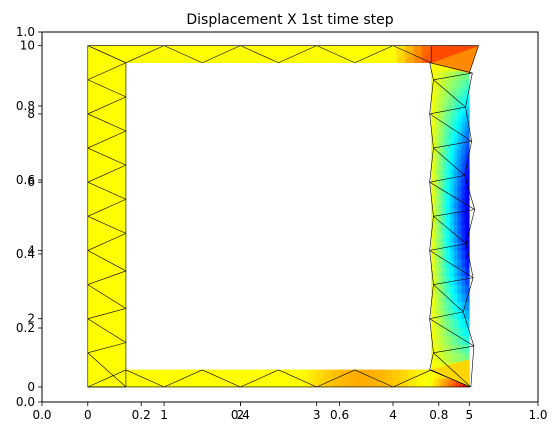 The width and height of the screenshot is (558, 435). Describe the element at coordinates (31, 250) in the screenshot. I see `y-tick-label: 4` at that location.